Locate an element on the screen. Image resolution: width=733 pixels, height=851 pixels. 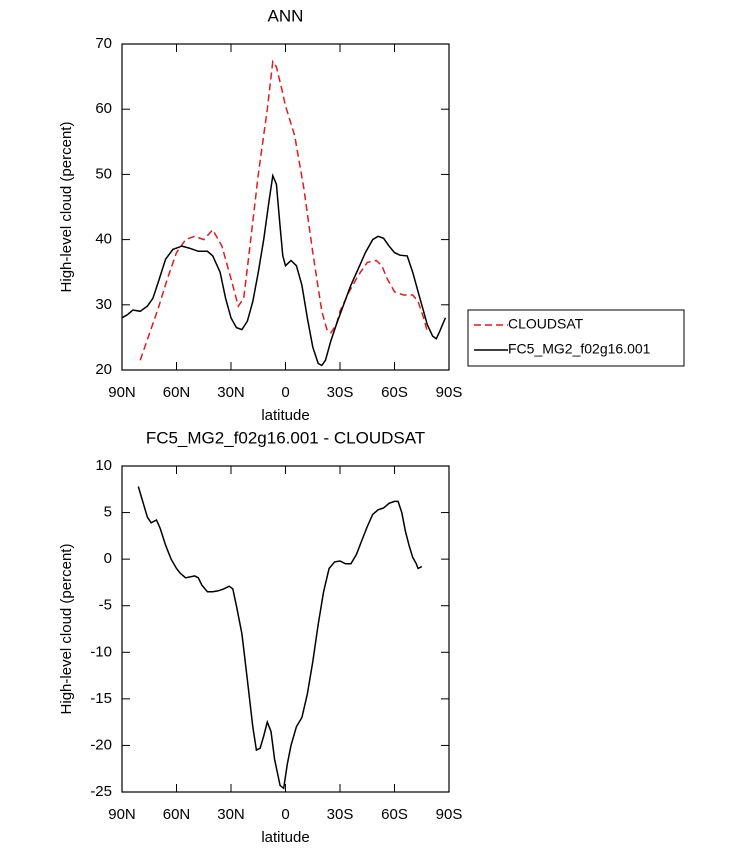
y-tick-label: -15 is located at coordinates (101, 698).